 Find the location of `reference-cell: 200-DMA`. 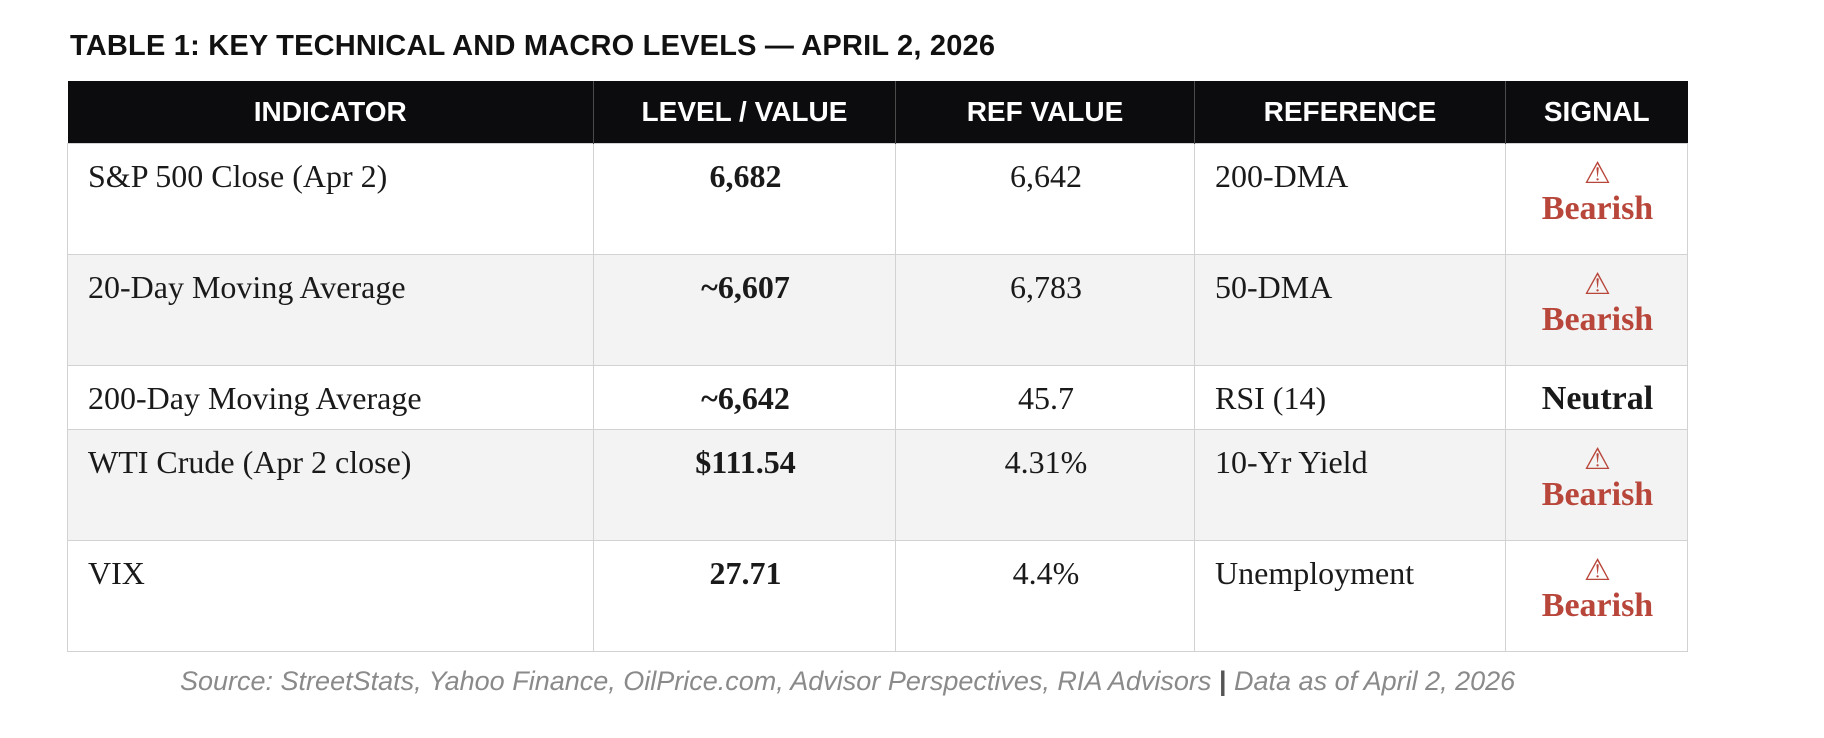

reference-cell: 200-DMA is located at coordinates (1350, 199).